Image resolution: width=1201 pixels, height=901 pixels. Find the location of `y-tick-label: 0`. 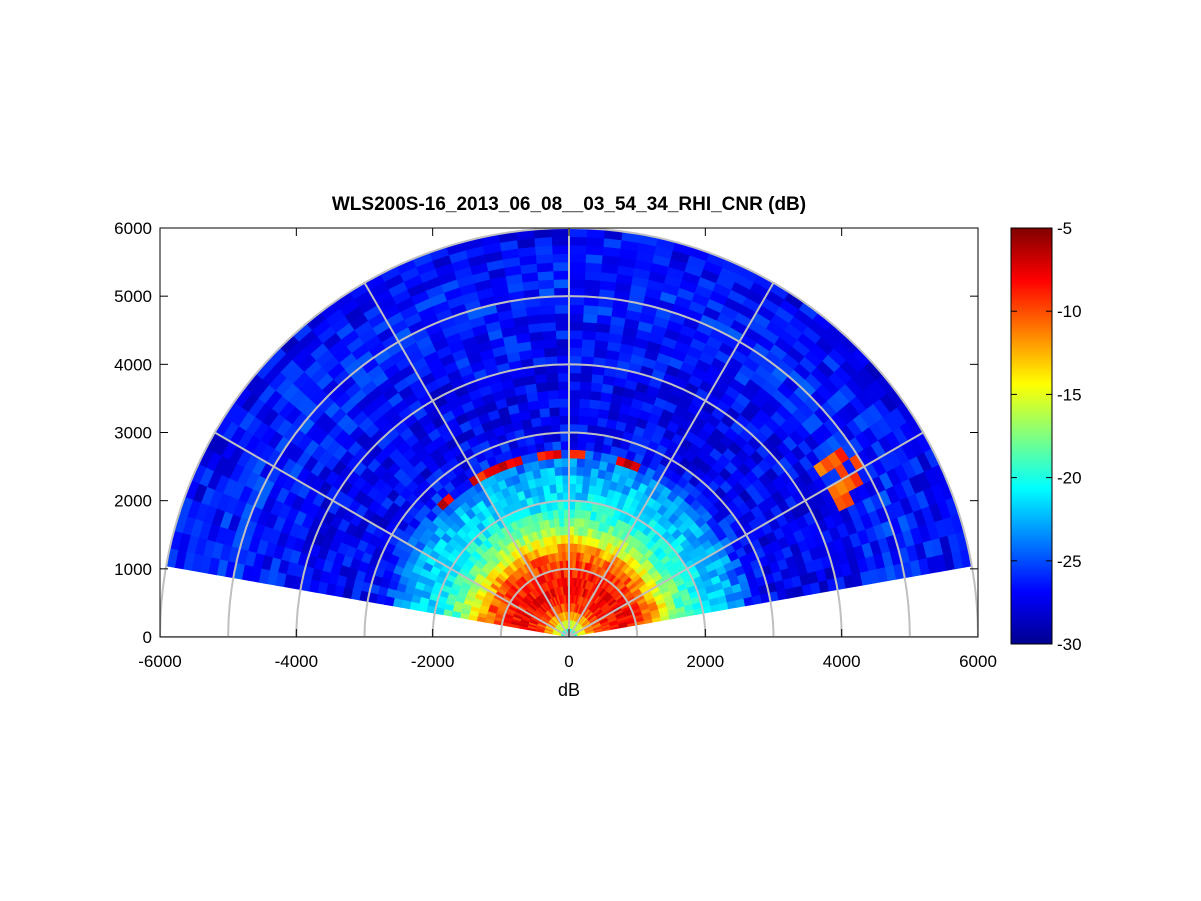

y-tick-label: 0 is located at coordinates (147, 637).